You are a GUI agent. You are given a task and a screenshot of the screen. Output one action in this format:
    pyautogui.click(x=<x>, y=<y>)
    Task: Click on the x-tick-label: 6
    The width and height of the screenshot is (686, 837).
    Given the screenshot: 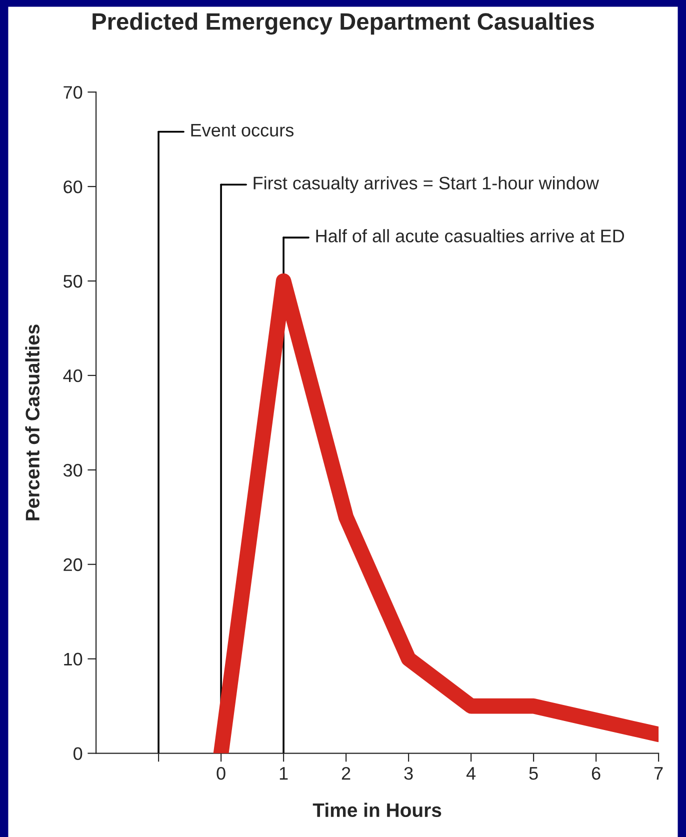 What is the action you would take?
    pyautogui.click(x=596, y=773)
    